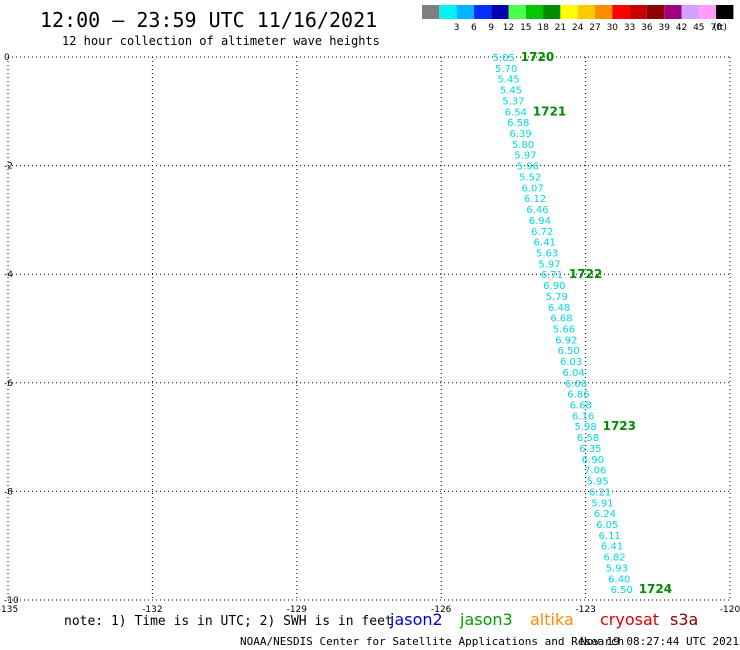 The width and height of the screenshot is (740, 650). I want to click on swh-point-label: 6.04, so click(573, 373).